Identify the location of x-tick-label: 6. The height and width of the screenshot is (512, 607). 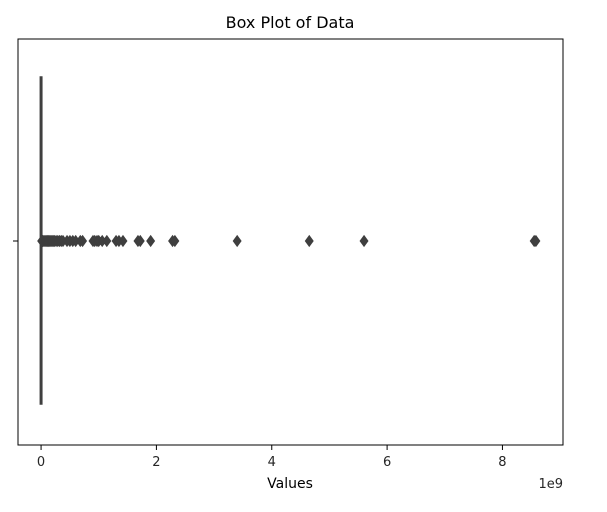
(387, 462).